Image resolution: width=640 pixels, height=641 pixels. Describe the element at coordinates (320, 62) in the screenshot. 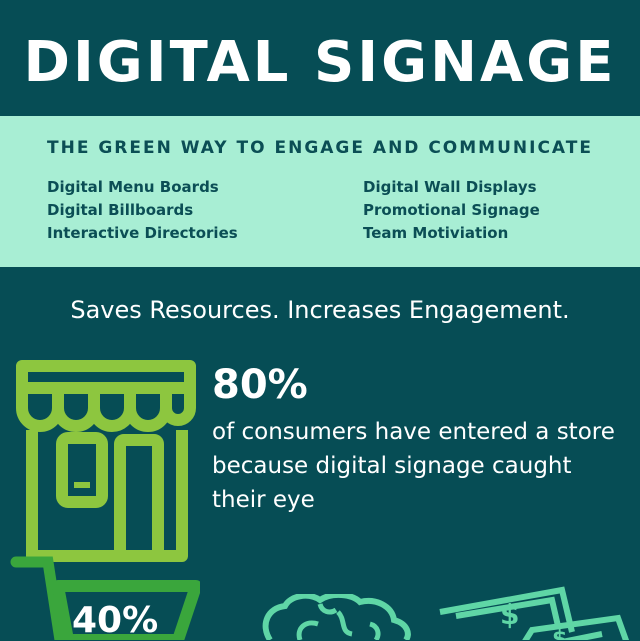

I see `page-title: DIGITAL SIGNAGE` at that location.